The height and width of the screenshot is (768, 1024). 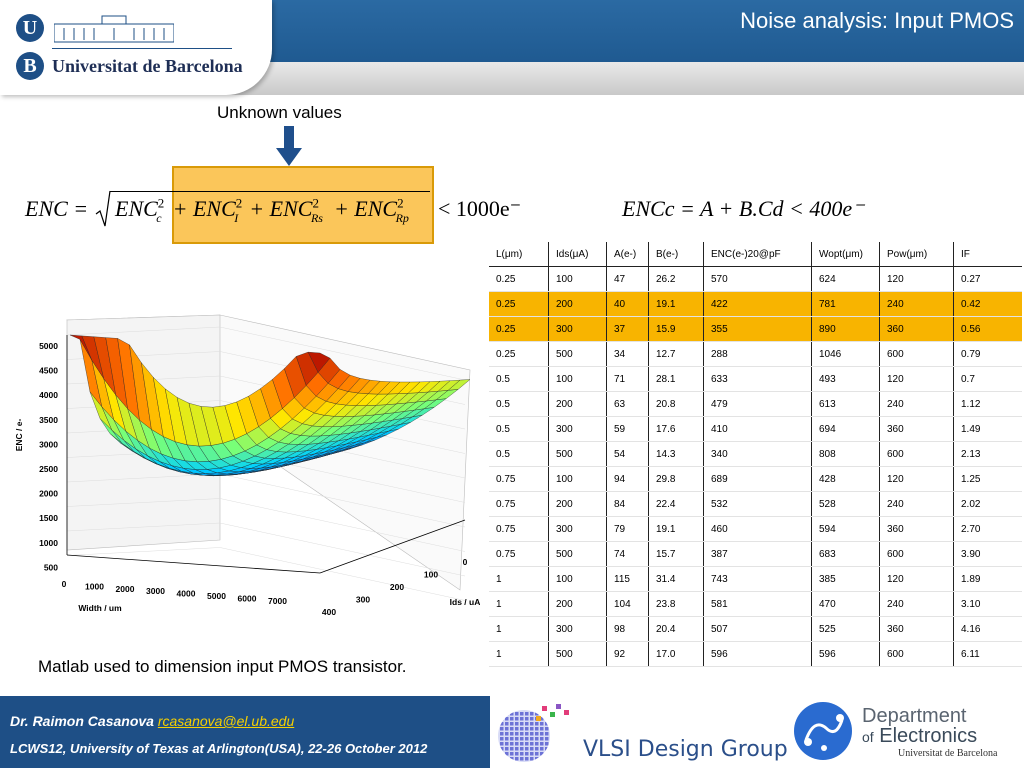 What do you see at coordinates (577, 254) in the screenshot?
I see `col-header-ids: Ids(μA)` at bounding box center [577, 254].